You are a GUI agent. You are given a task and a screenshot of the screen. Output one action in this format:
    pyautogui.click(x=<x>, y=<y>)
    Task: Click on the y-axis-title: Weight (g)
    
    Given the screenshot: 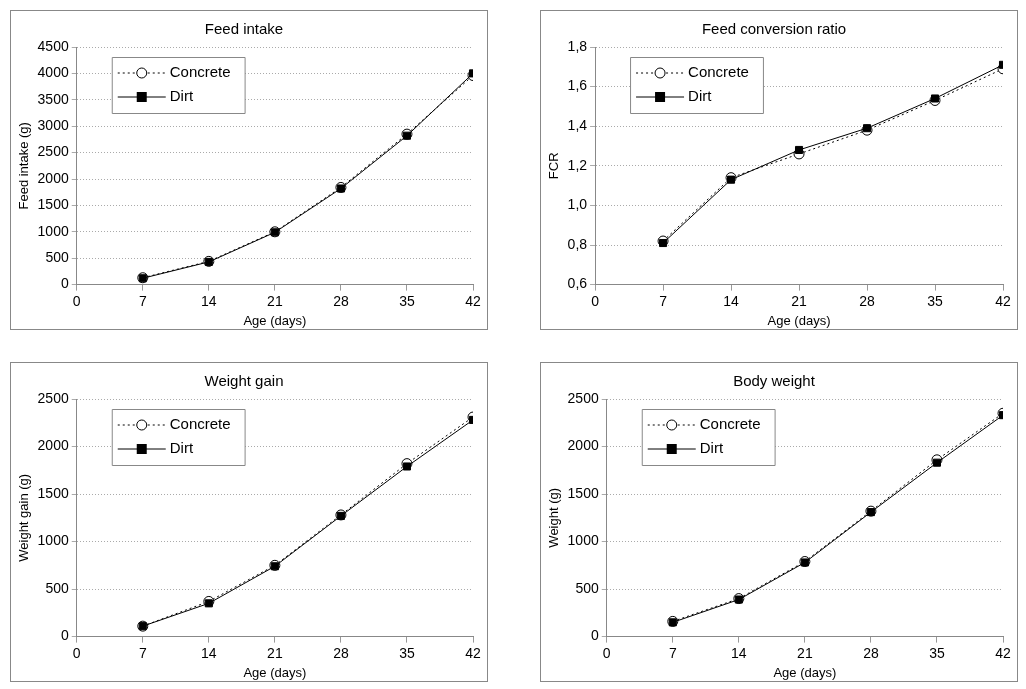 What is the action you would take?
    pyautogui.click(x=554, y=517)
    